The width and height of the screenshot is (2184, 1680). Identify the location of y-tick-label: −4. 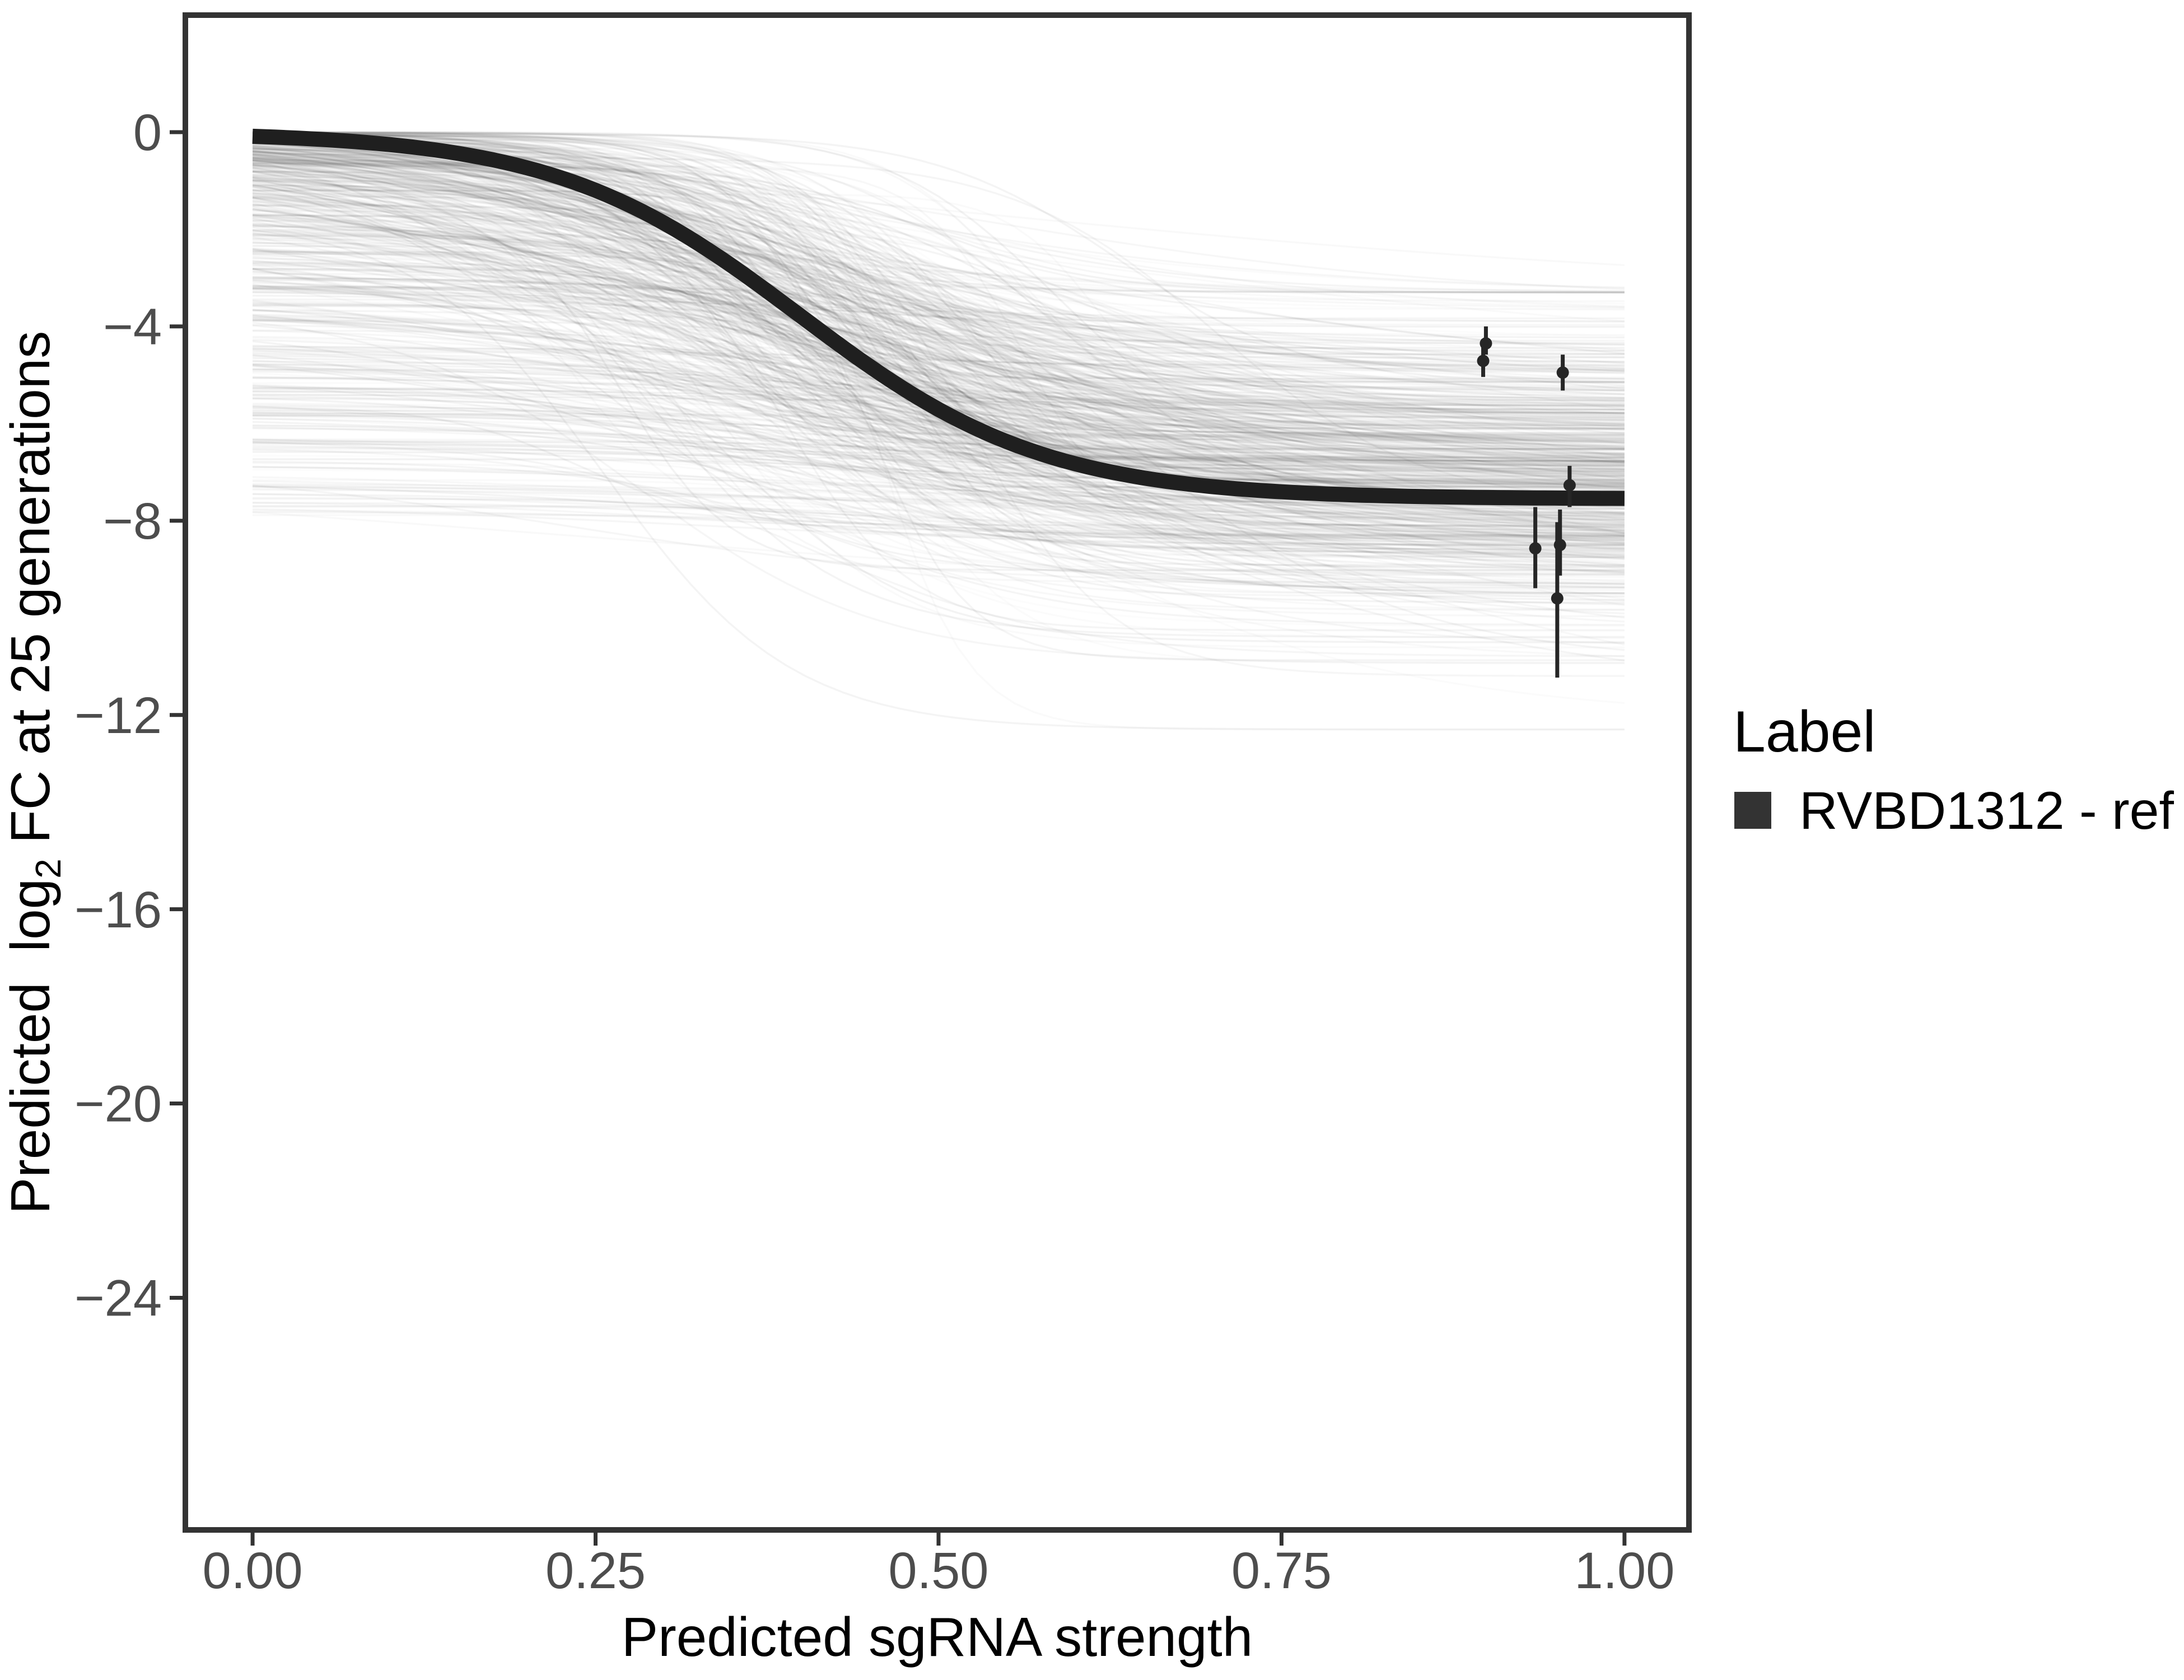
(133, 327).